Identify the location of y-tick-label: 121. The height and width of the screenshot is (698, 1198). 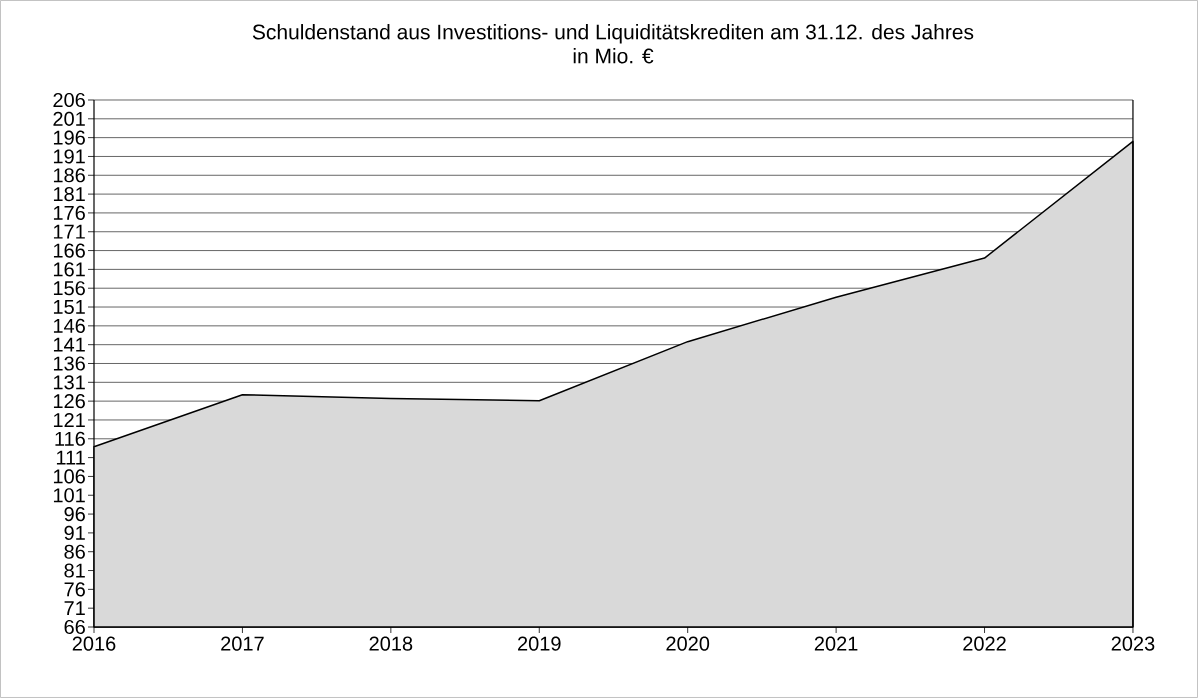
(69, 419).